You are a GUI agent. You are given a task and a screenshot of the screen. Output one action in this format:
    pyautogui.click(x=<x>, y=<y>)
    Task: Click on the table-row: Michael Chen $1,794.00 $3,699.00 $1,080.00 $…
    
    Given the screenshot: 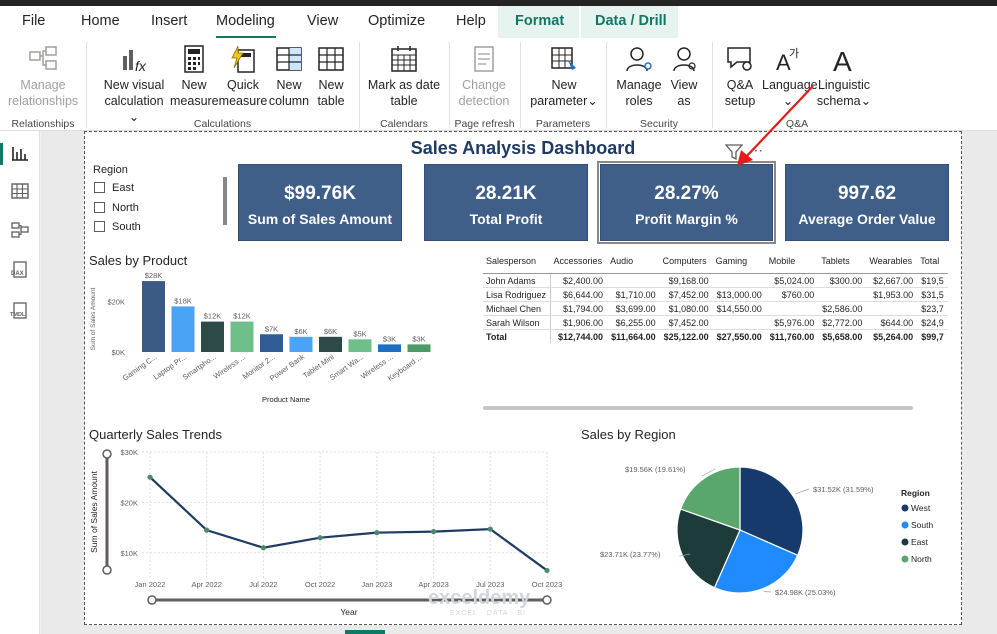 What is the action you would take?
    pyautogui.click(x=715, y=308)
    